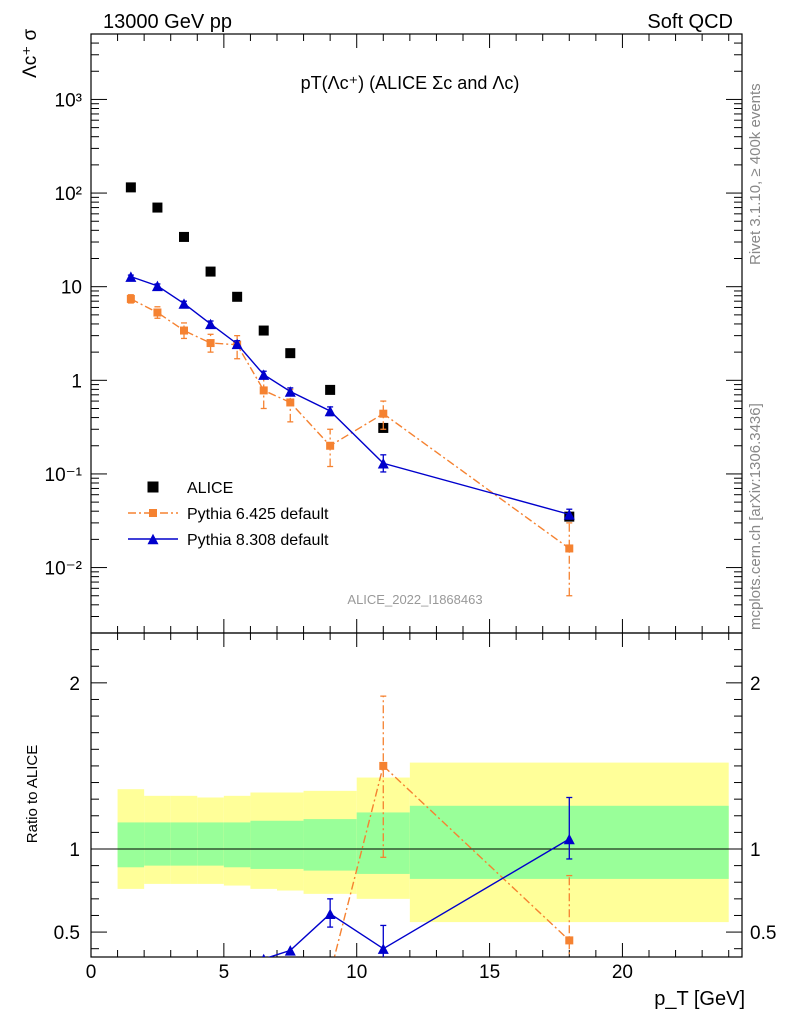 Image resolution: width=786 pixels, height=1024 pixels. Describe the element at coordinates (410, 83) in the screenshot. I see `plot-title: pT(Λc⁺) (ALICE Σc and Λc)` at that location.